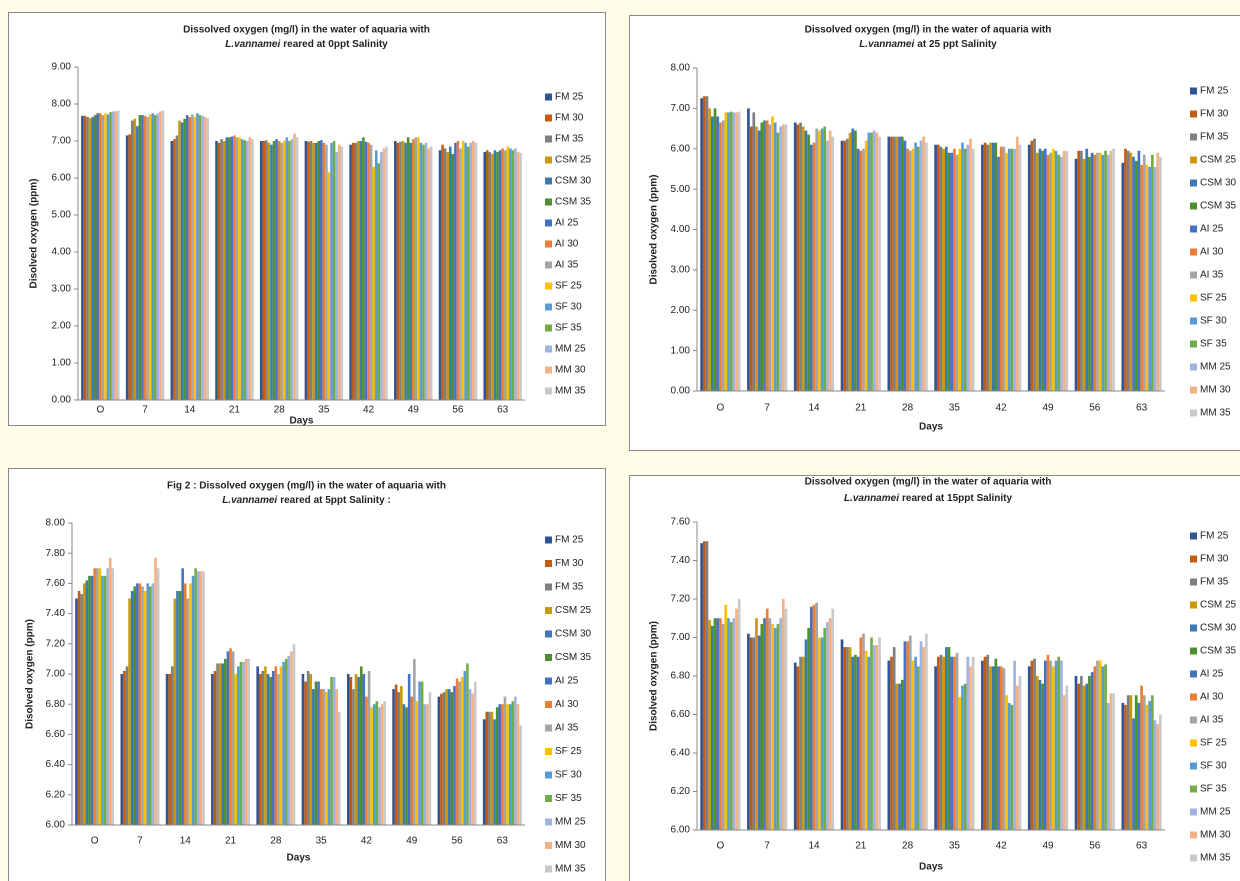 This screenshot has height=881, width=1240. Describe the element at coordinates (56, 613) in the screenshot. I see `y-tick-label: 7.40` at that location.